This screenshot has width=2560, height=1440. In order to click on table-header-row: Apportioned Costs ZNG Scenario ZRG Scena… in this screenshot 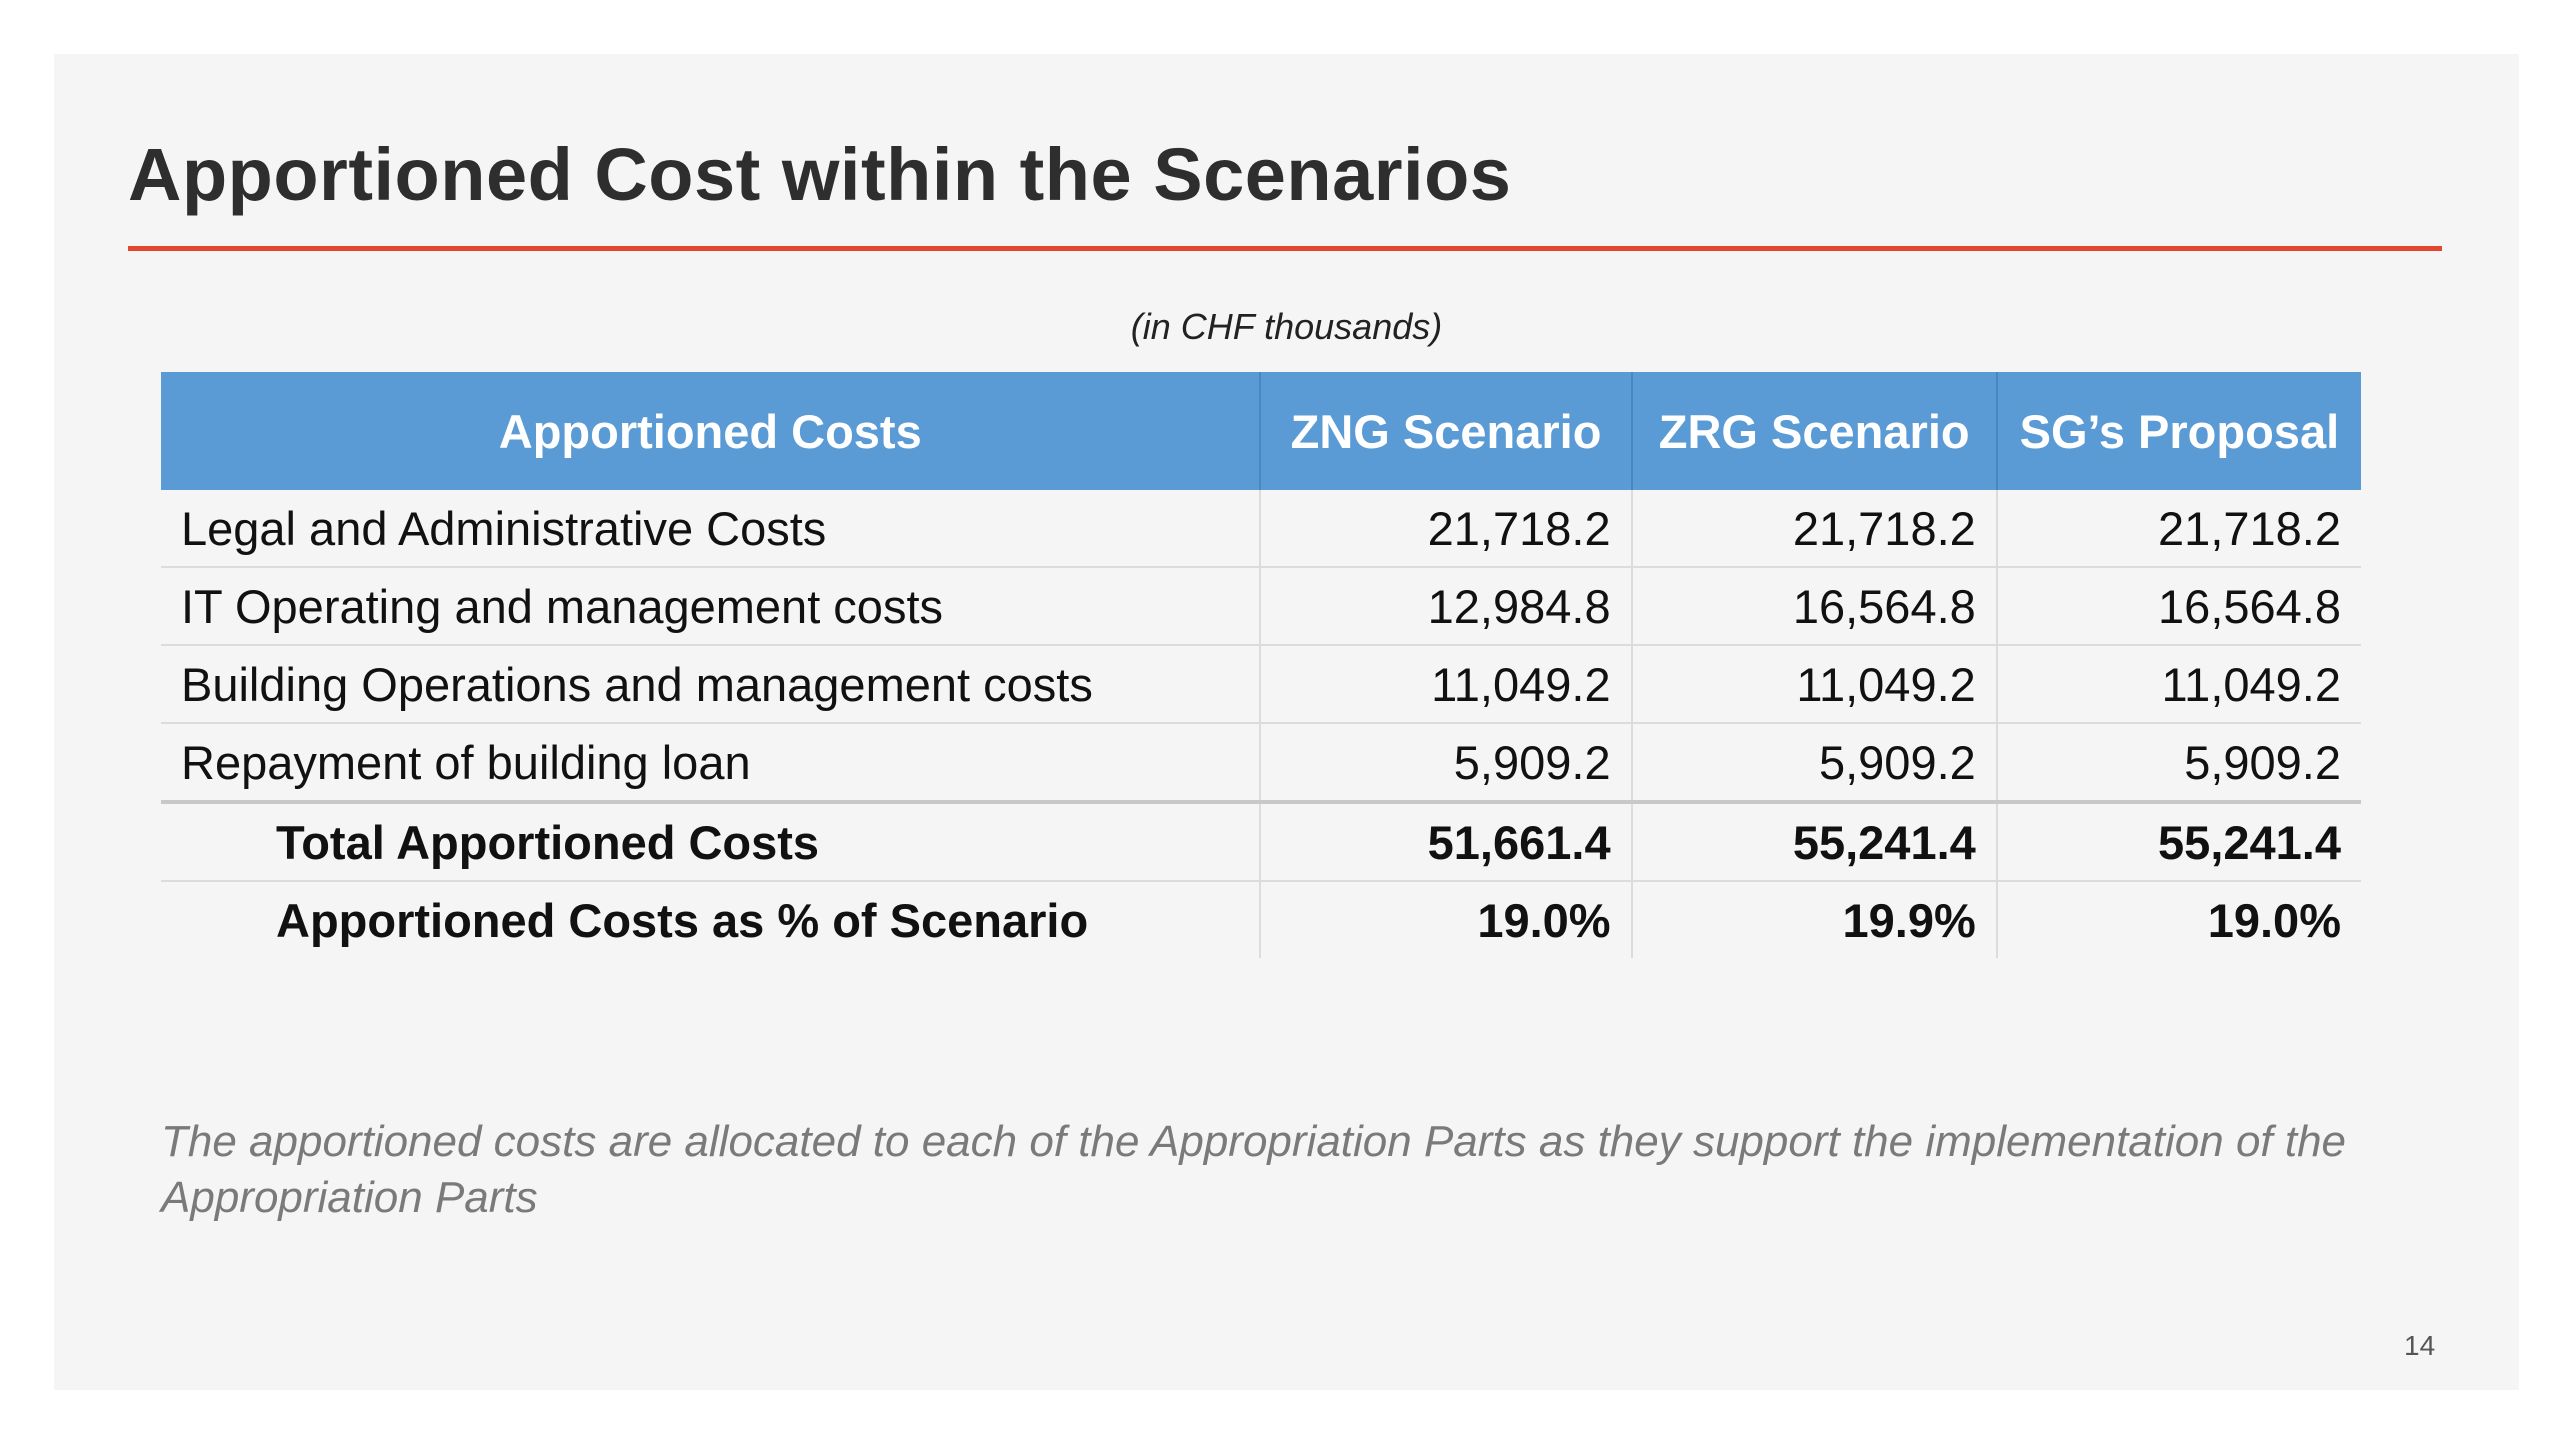, I will do `click(1261, 431)`.